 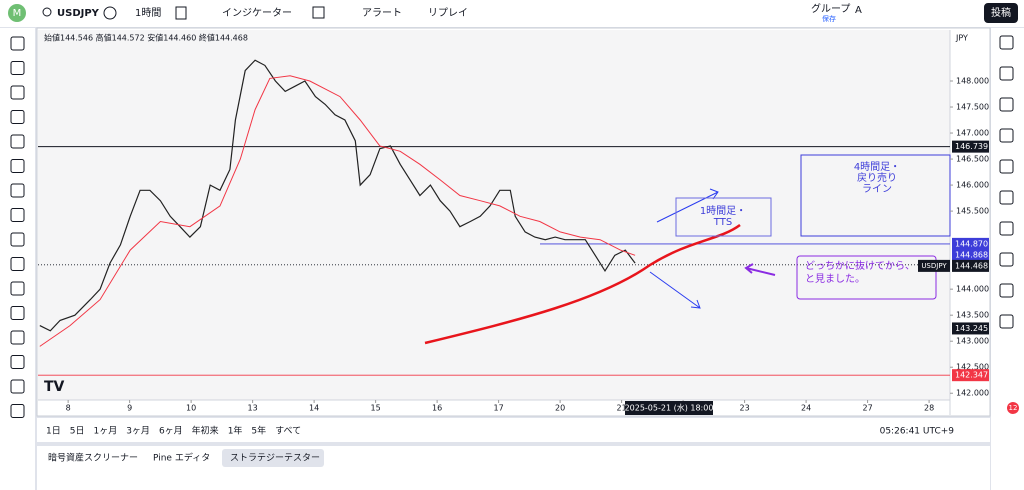 I want to click on annotation: 4時間足・, so click(x=877, y=167).